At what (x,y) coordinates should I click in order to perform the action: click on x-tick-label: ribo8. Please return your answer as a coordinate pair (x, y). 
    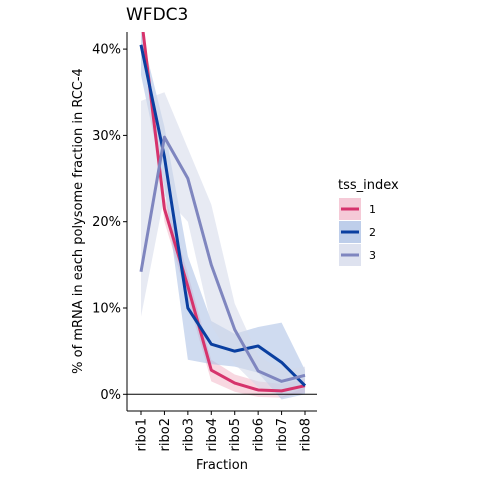
    Looking at the image, I should click on (306, 434).